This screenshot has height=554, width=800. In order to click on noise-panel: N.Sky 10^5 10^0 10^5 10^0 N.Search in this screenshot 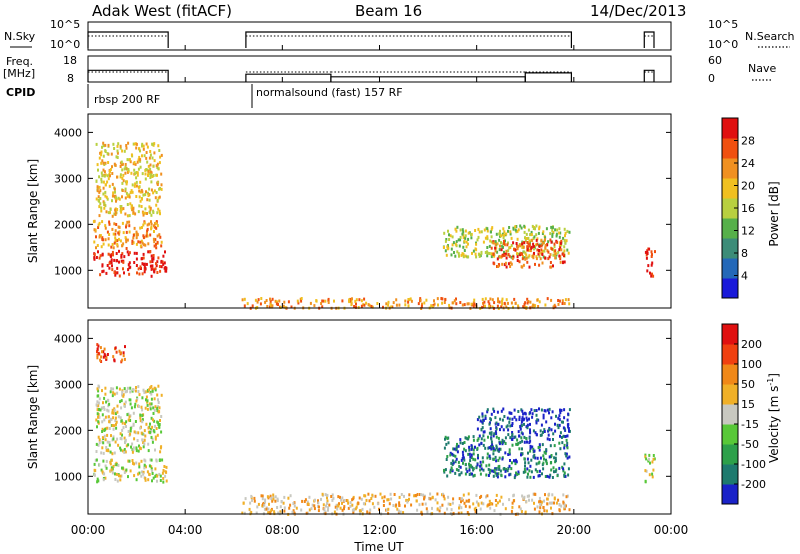, I will do `click(399, 34)`.